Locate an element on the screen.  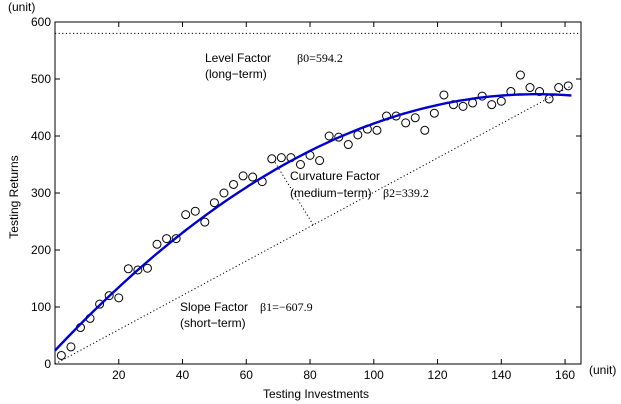
y-tick-label: 600 is located at coordinates (41, 22).